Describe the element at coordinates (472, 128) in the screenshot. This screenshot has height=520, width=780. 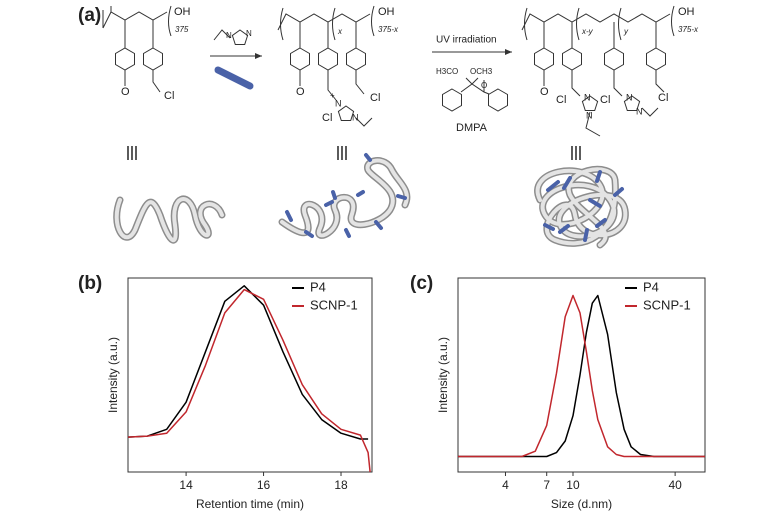
I see `chem-text: DMPA` at that location.